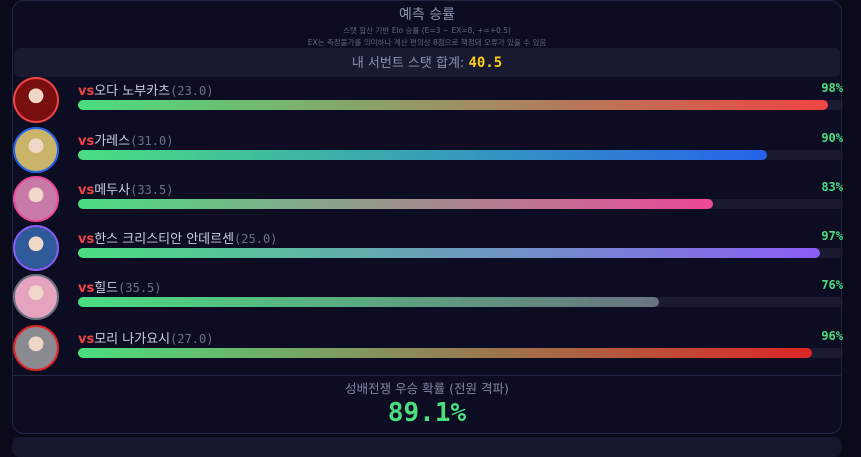 The image size is (861, 457). Describe the element at coordinates (408, 63) in the screenshot. I see `stat-sum-label: 내 서번트 스탯 합계:` at that location.